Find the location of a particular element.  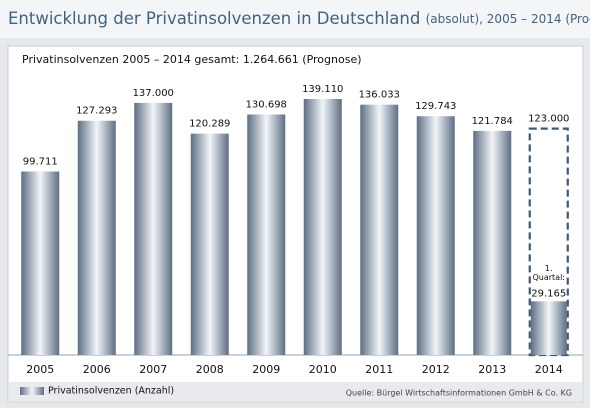

partial-label: 1. Quartal: is located at coordinates (548, 273).